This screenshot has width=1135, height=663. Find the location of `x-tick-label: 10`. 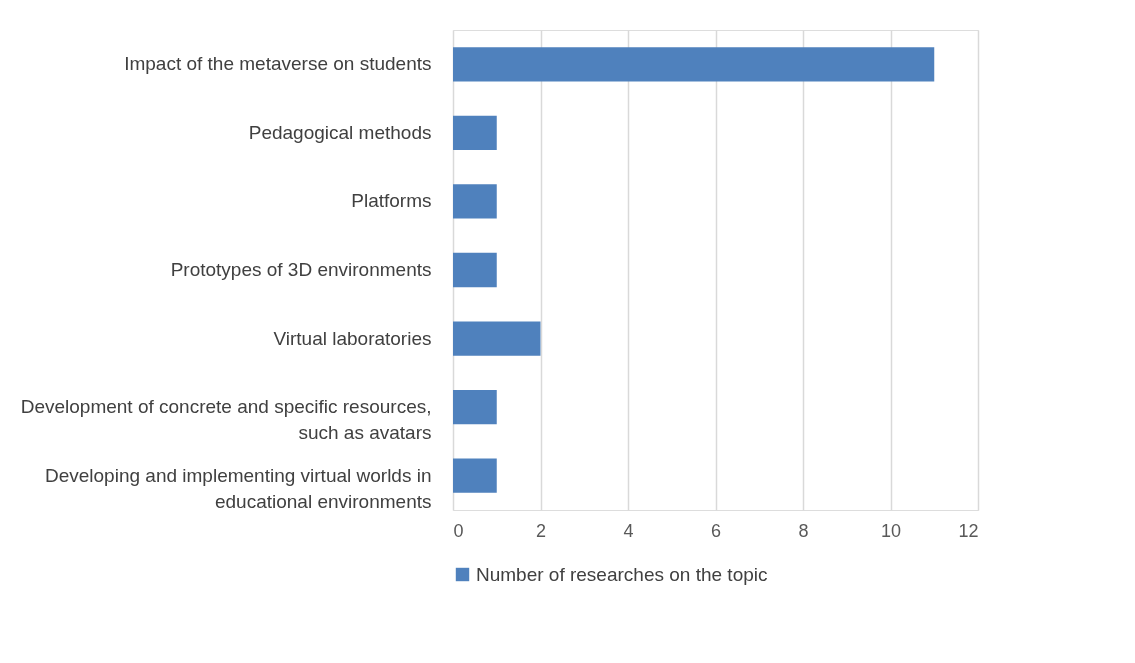

x-tick-label: 10 is located at coordinates (891, 530).